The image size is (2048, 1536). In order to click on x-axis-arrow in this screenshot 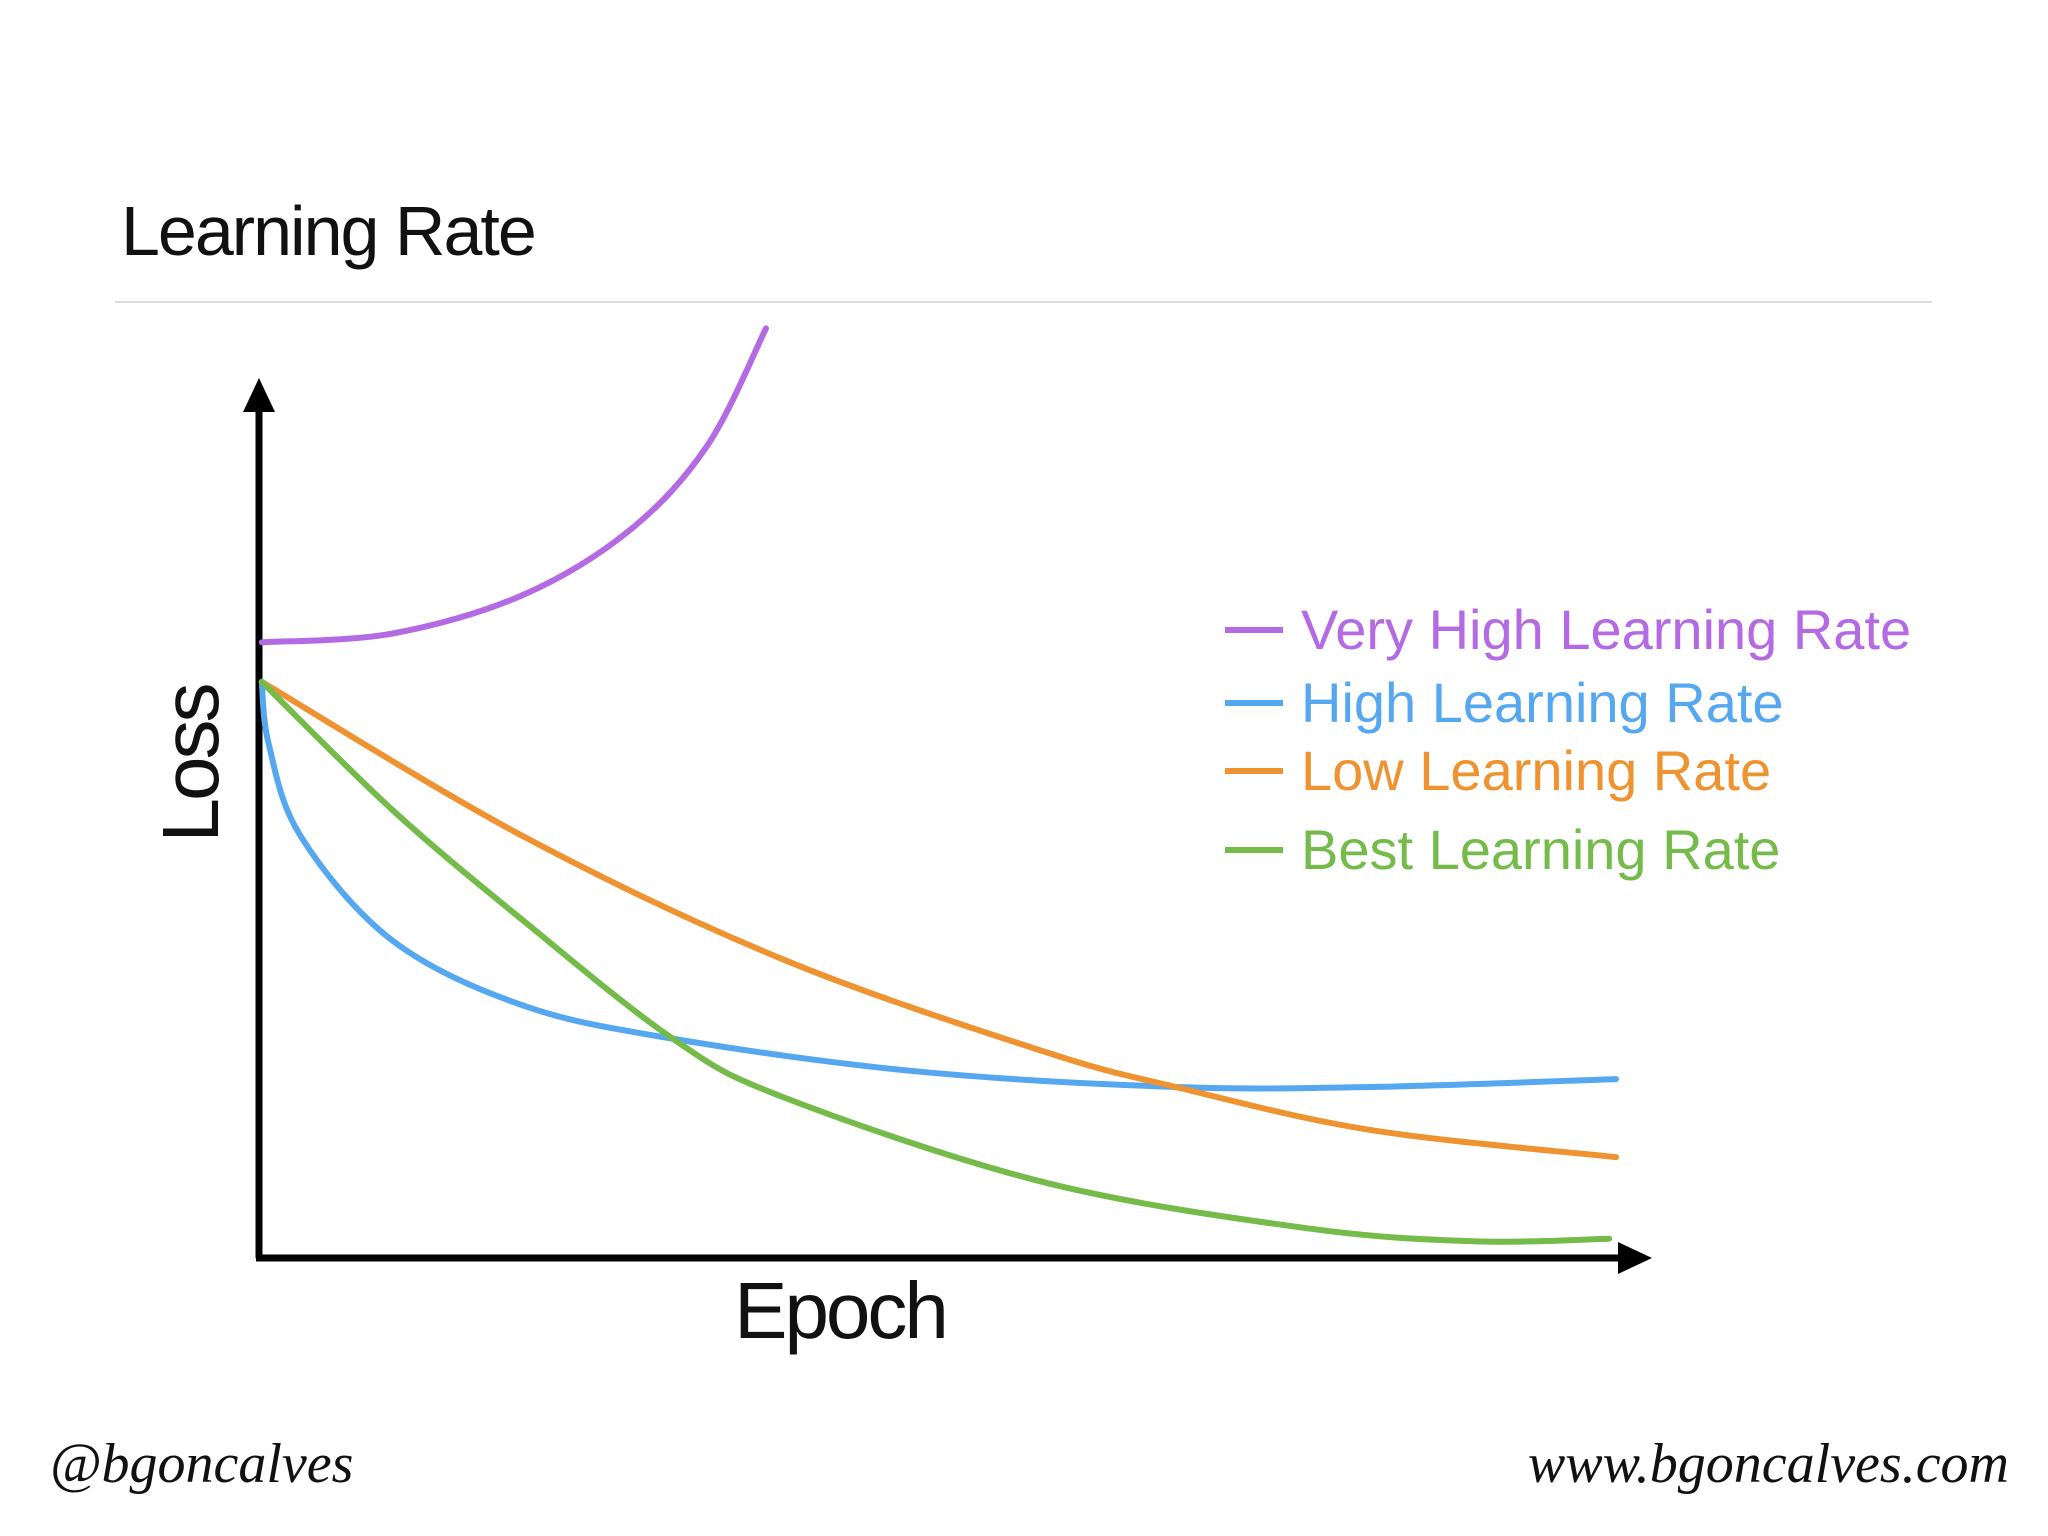, I will do `click(1635, 1258)`.